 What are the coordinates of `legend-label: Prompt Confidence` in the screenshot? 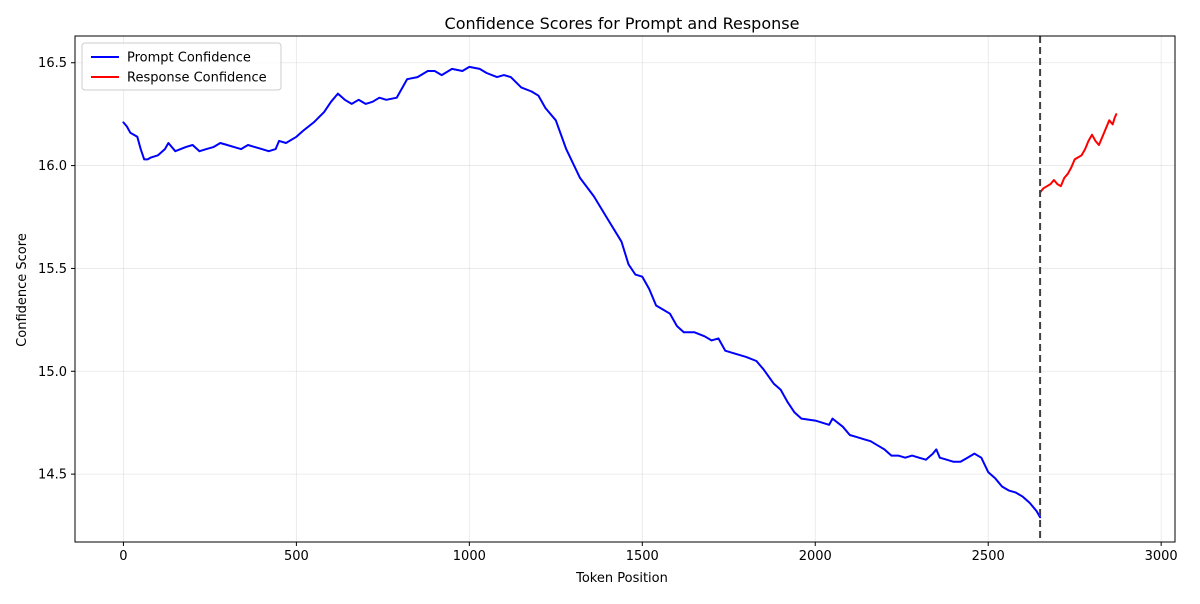 It's located at (189, 58).